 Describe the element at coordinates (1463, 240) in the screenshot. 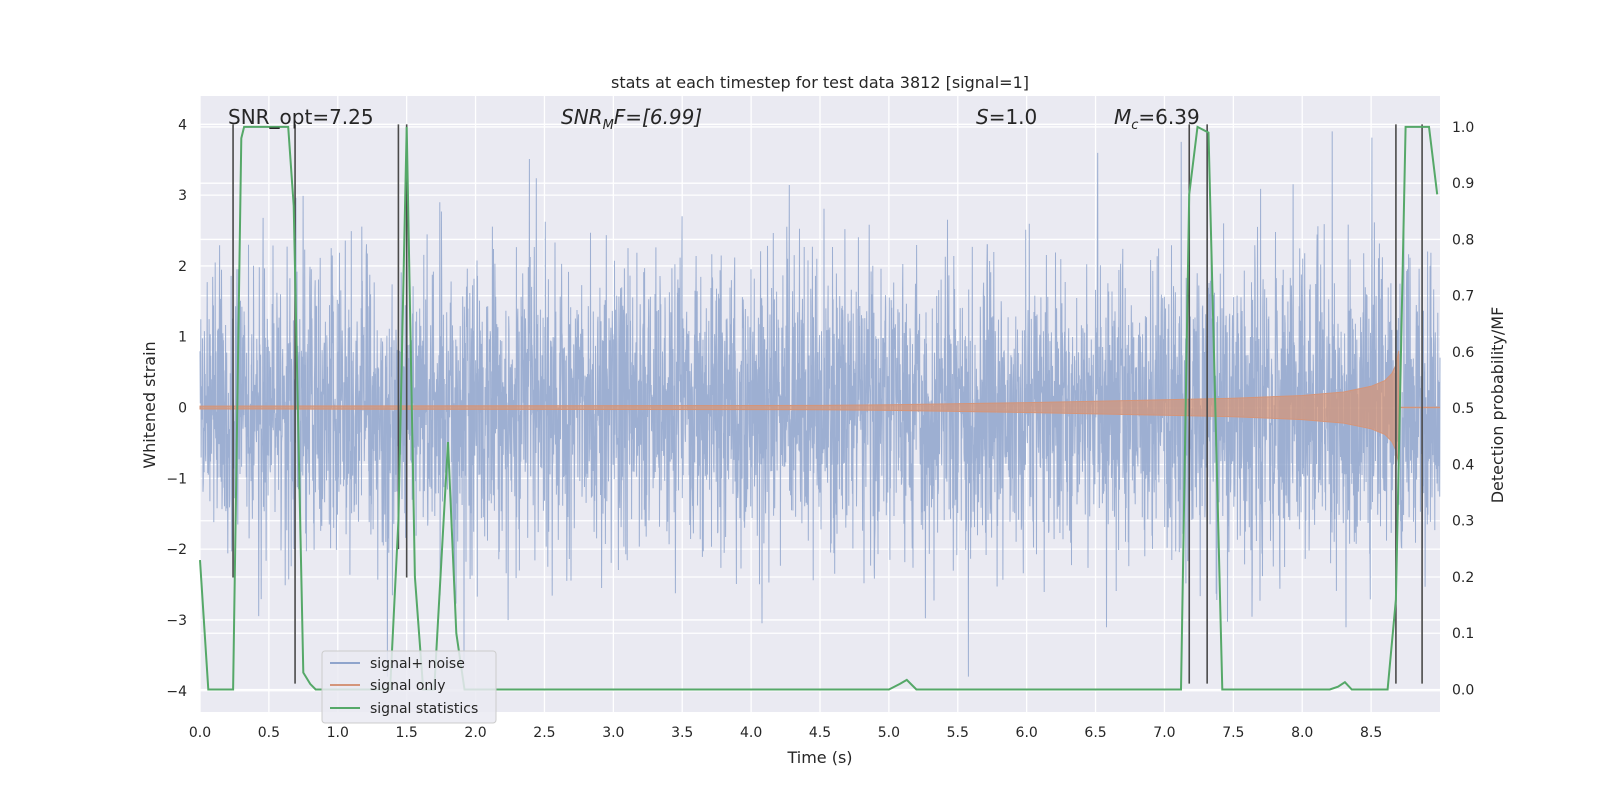

I see `y-tick-label-right: 0.8` at that location.